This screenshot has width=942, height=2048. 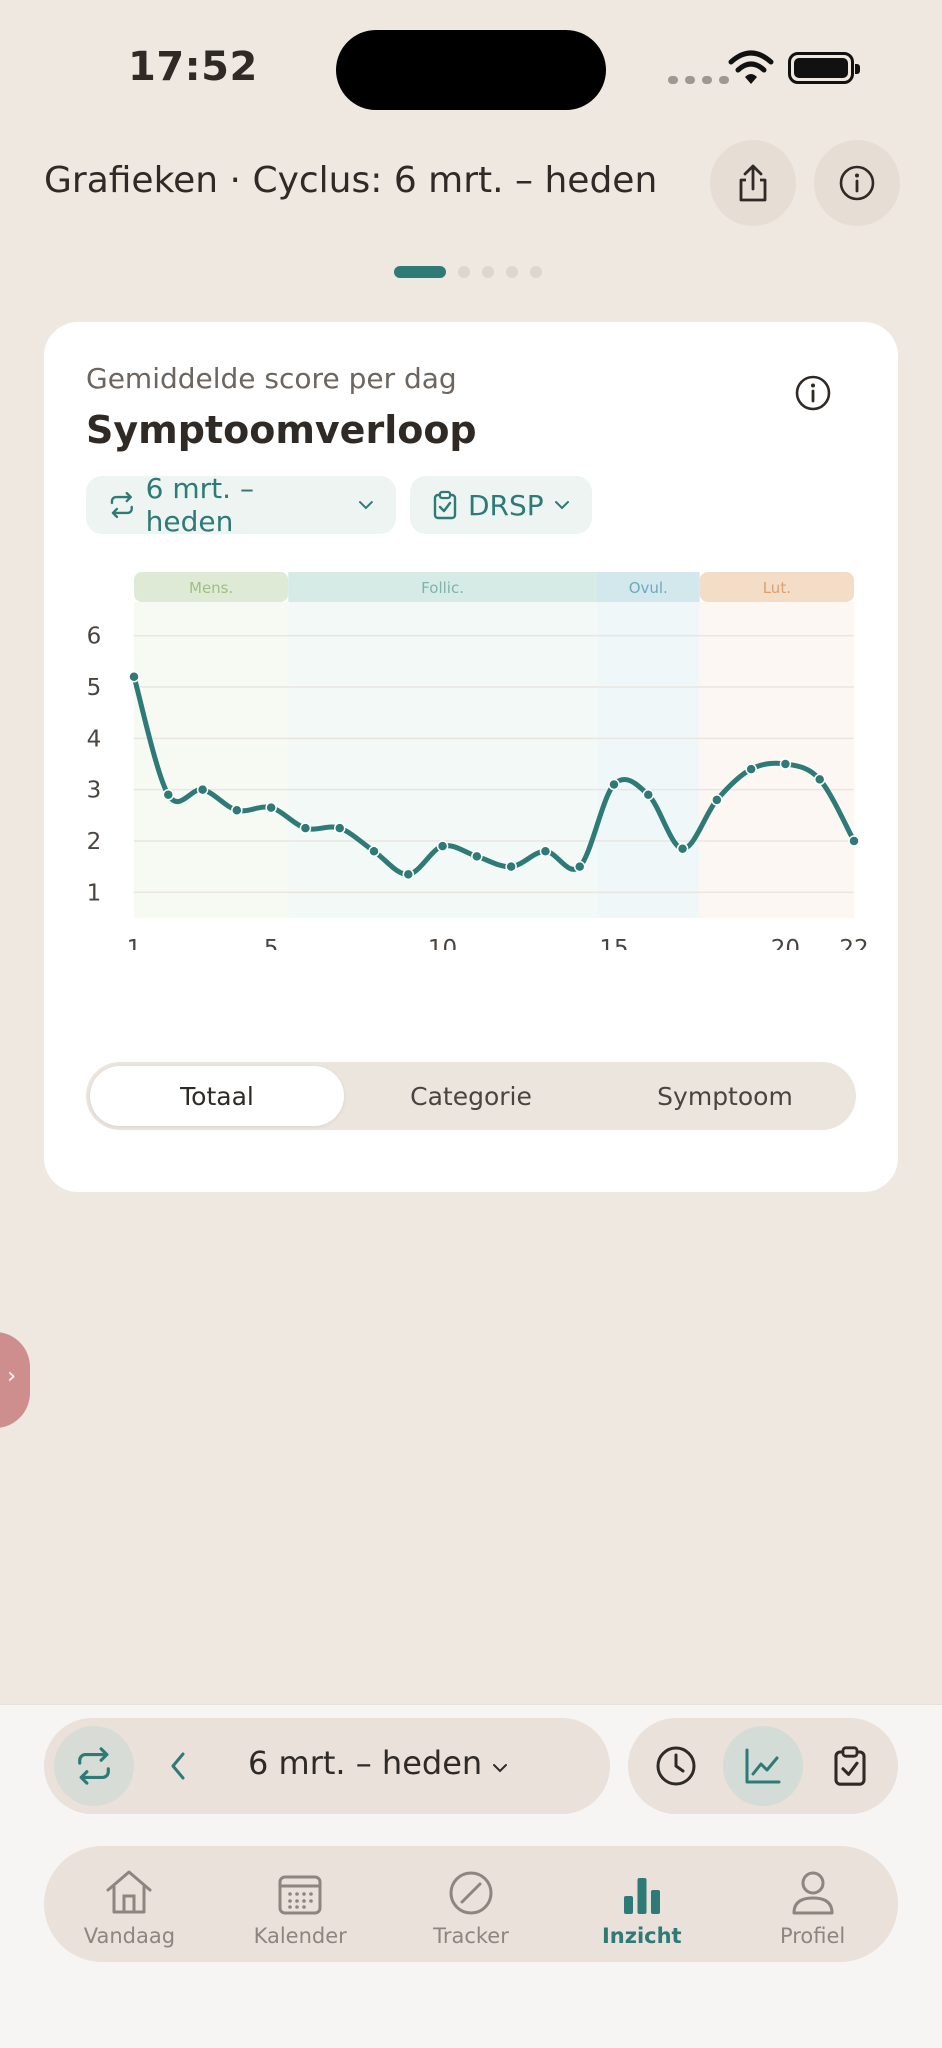 What do you see at coordinates (94, 842) in the screenshot?
I see `y-tick-label: 2` at bounding box center [94, 842].